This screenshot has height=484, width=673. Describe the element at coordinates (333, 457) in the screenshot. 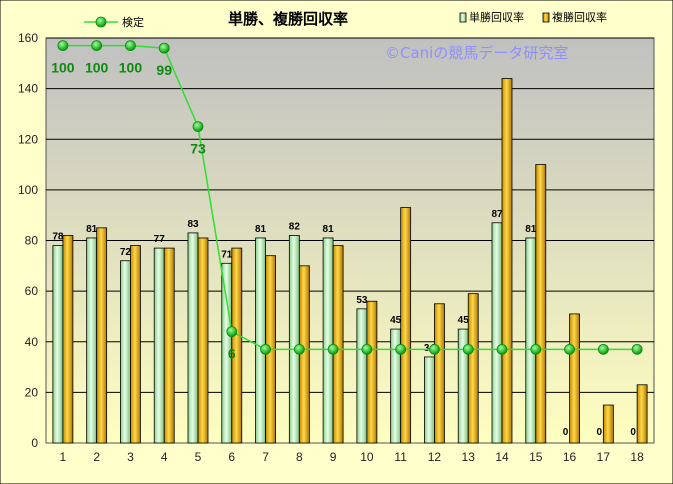

I see `x-tick-label: 9` at that location.